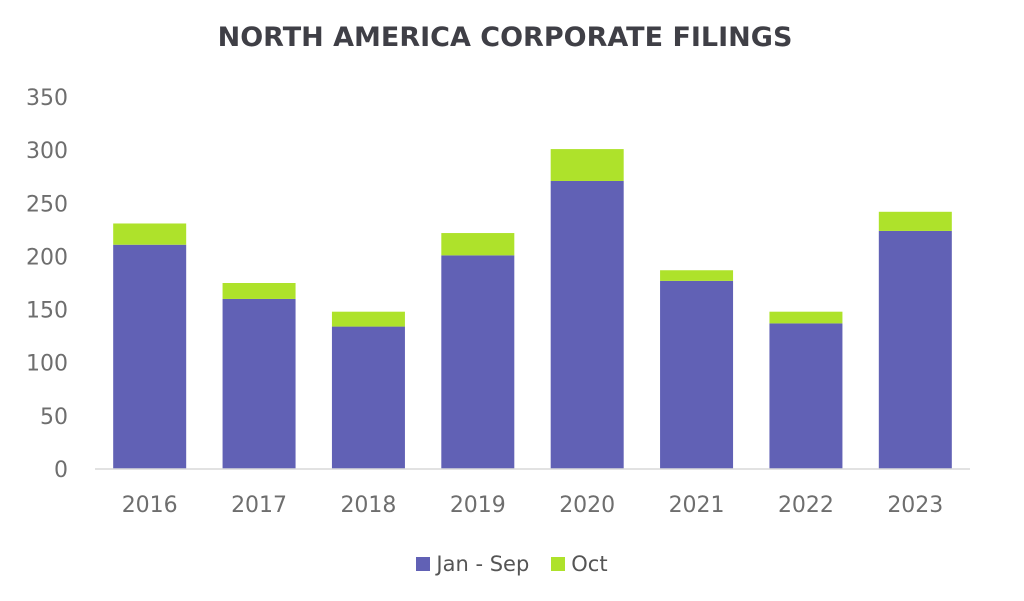 The height and width of the screenshot is (601, 1024). Describe the element at coordinates (915, 221) in the screenshot. I see `bar-oct-2023` at that location.